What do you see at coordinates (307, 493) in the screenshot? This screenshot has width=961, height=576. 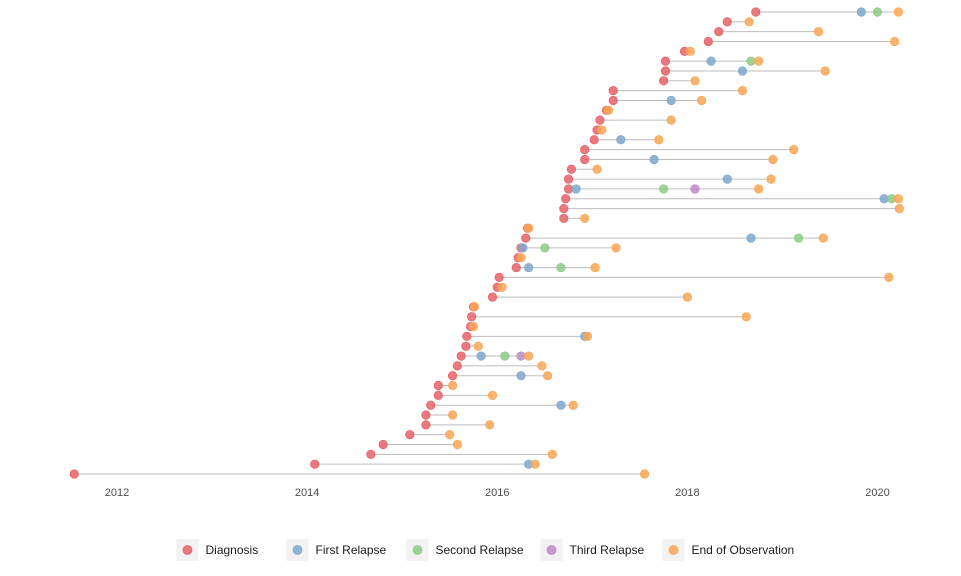 I see `x-tick-label-2014: 2014` at bounding box center [307, 493].